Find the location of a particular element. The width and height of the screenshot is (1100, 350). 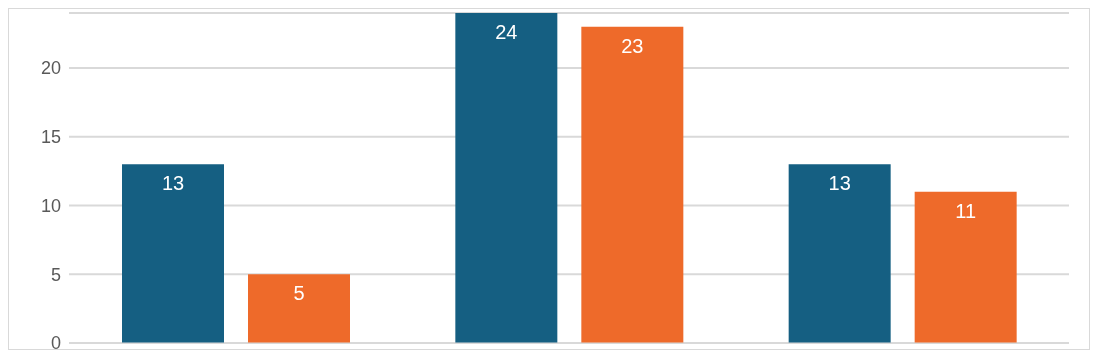

y-tick-label: 5 is located at coordinates (55, 274).